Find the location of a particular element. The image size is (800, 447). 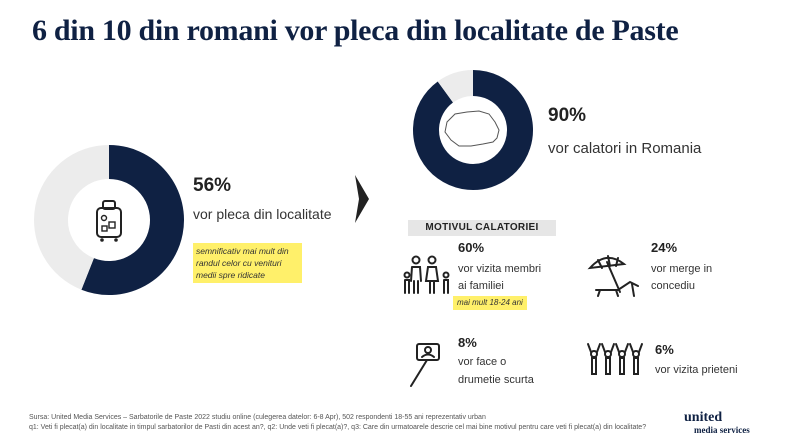

romania-percentage: 90% is located at coordinates (567, 115).